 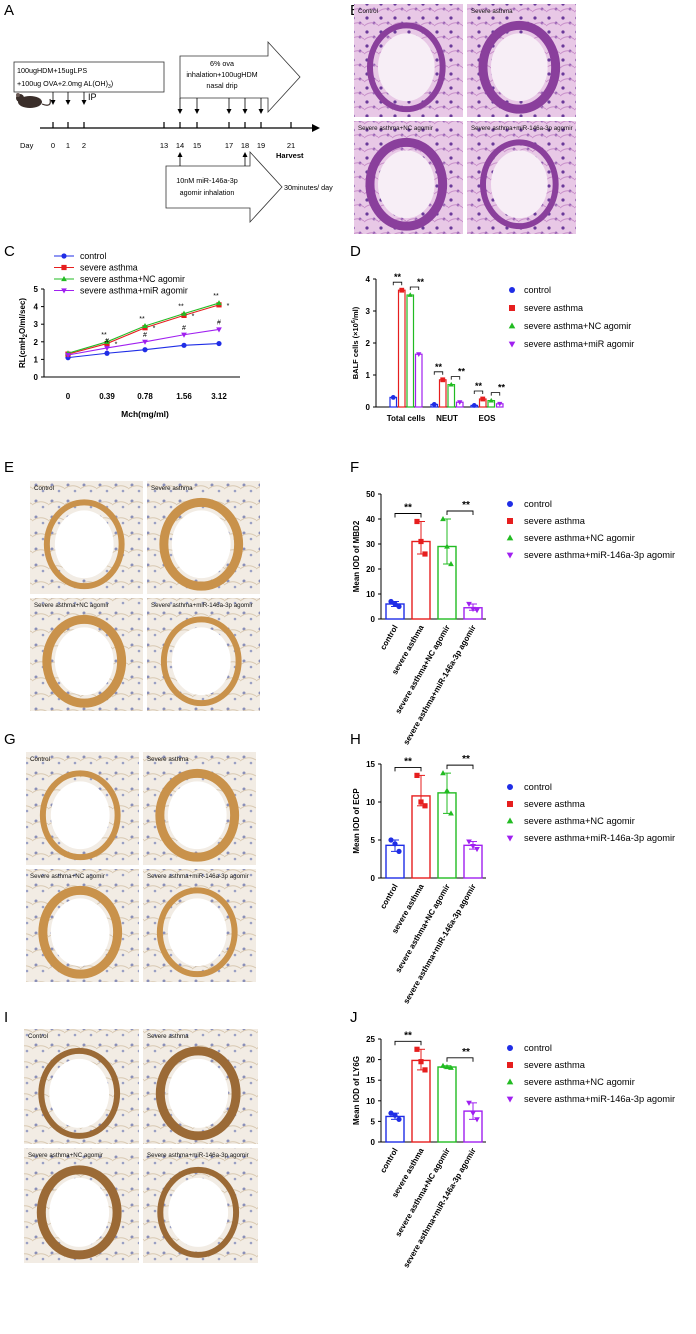 I want to click on x-tick-label: NEUT, so click(x=447, y=418).